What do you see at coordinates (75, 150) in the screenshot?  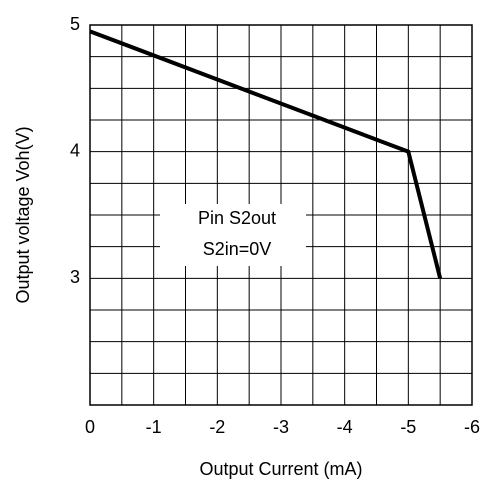 I see `y-tick-label: 4` at bounding box center [75, 150].